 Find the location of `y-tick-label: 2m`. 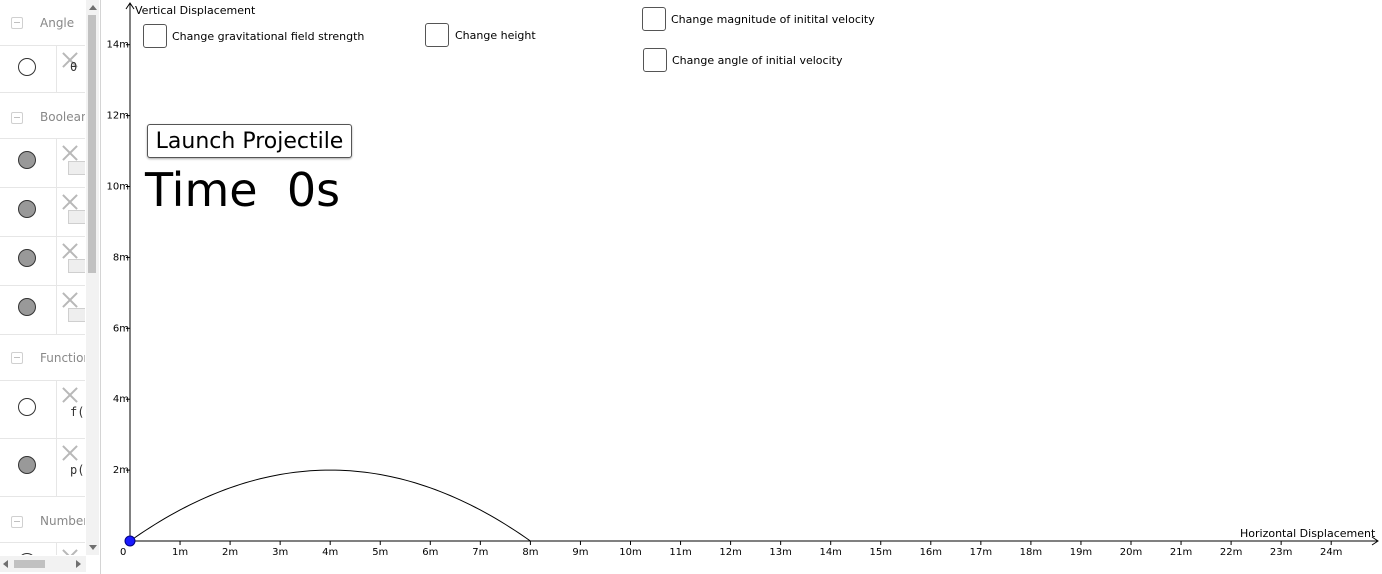

y-tick-label: 2m is located at coordinates (121, 470).